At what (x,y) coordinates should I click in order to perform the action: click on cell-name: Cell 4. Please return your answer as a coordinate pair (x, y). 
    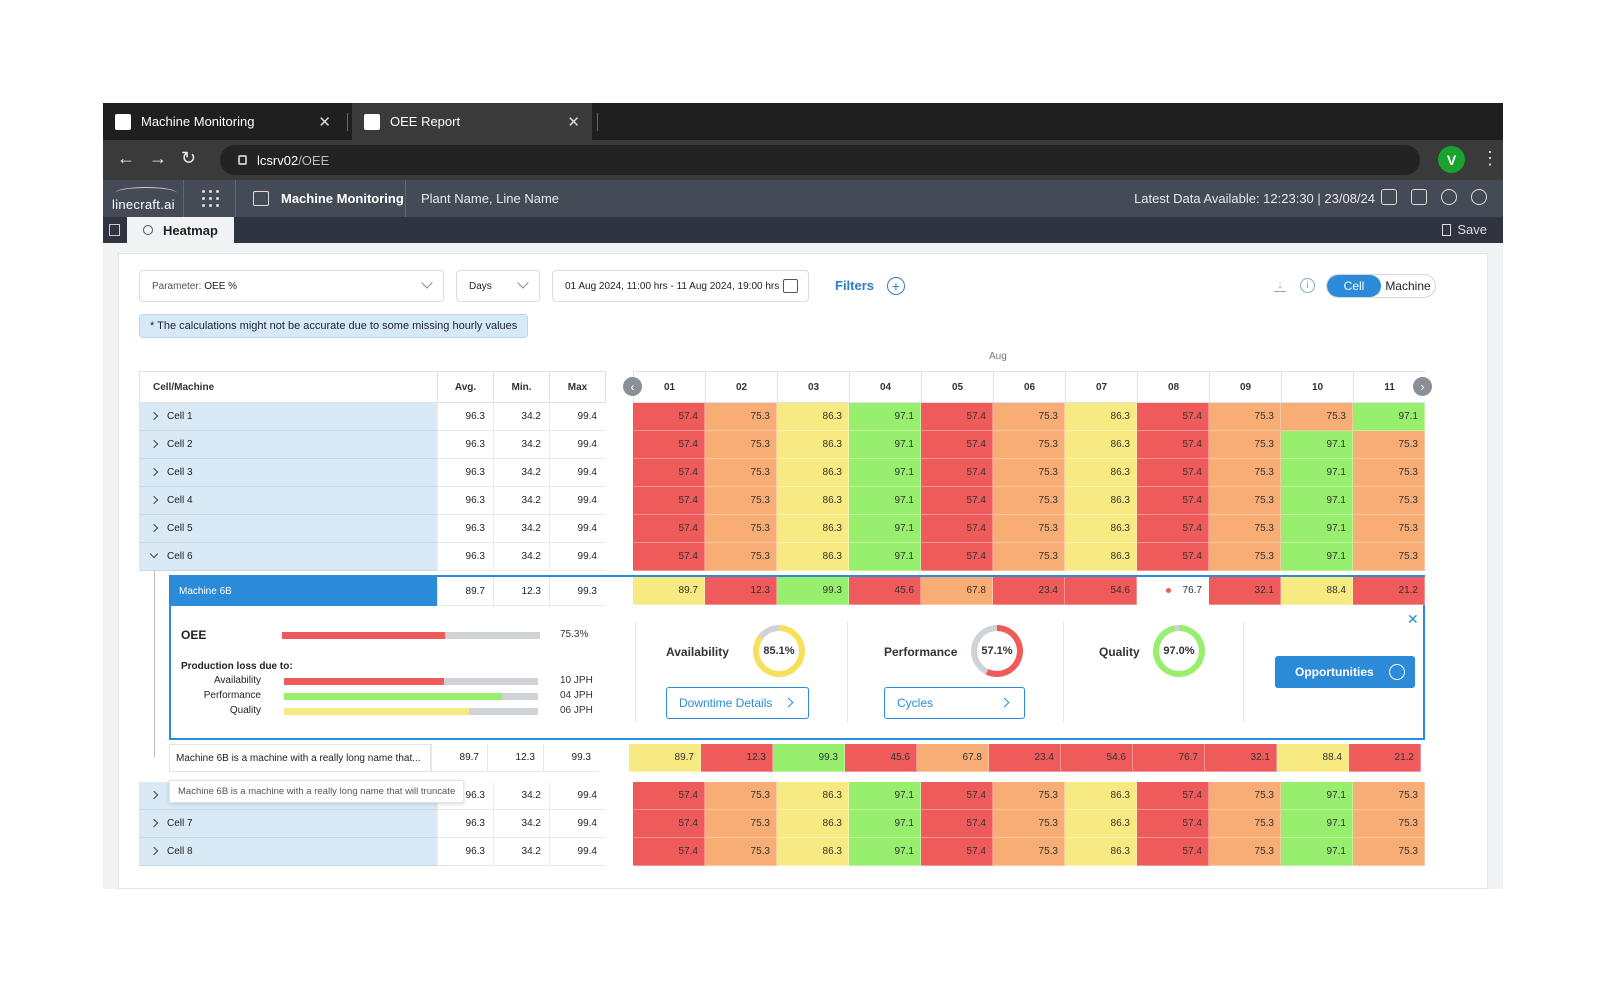
    Looking at the image, I should click on (288, 501).